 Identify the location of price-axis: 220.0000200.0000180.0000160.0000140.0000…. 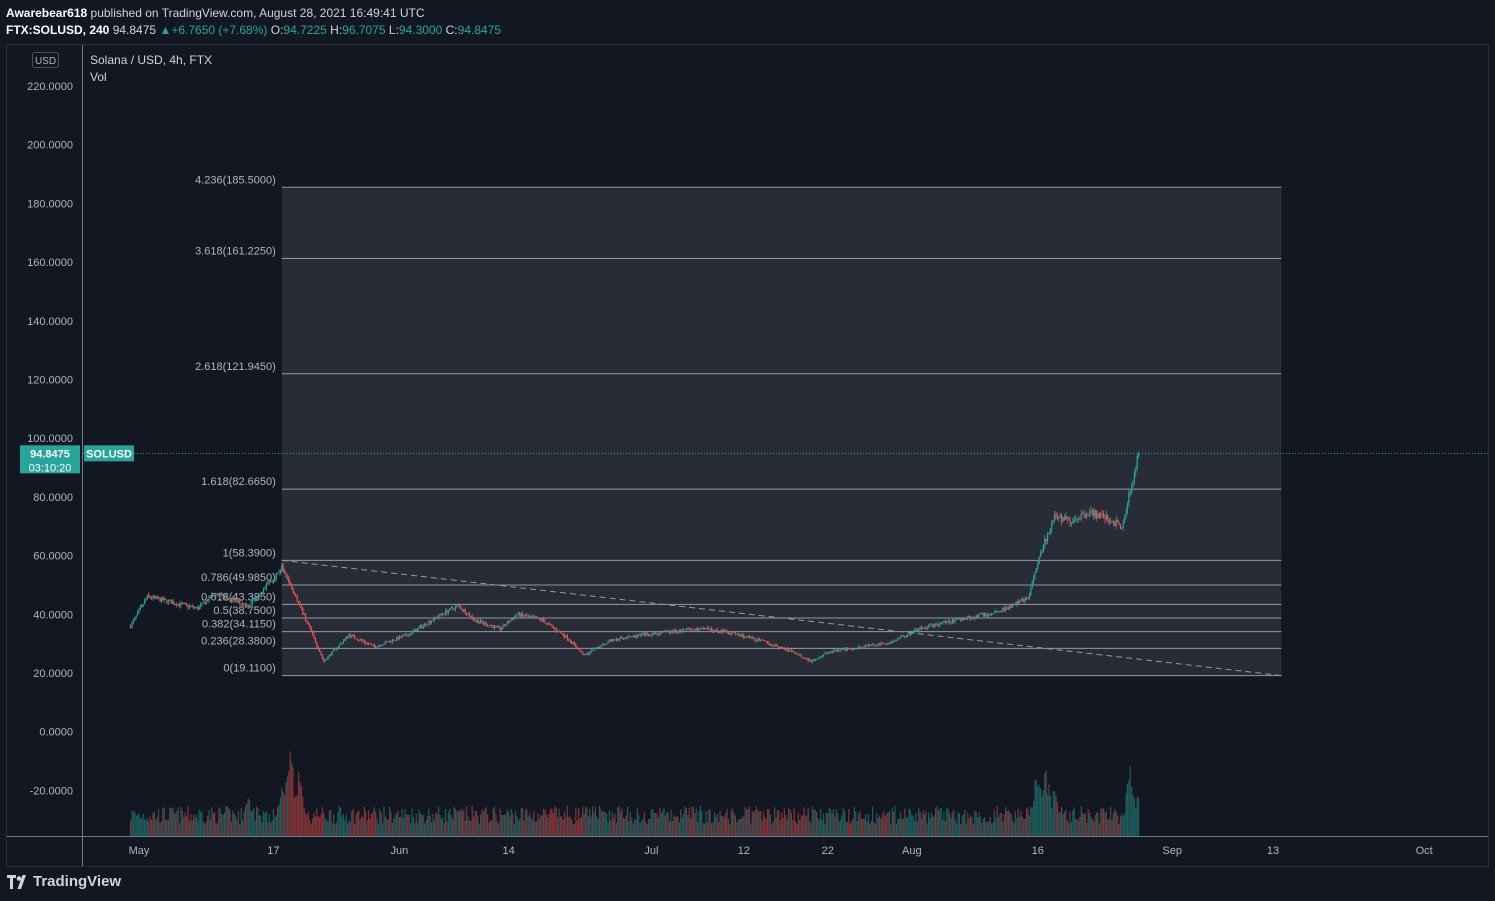
(50, 439).